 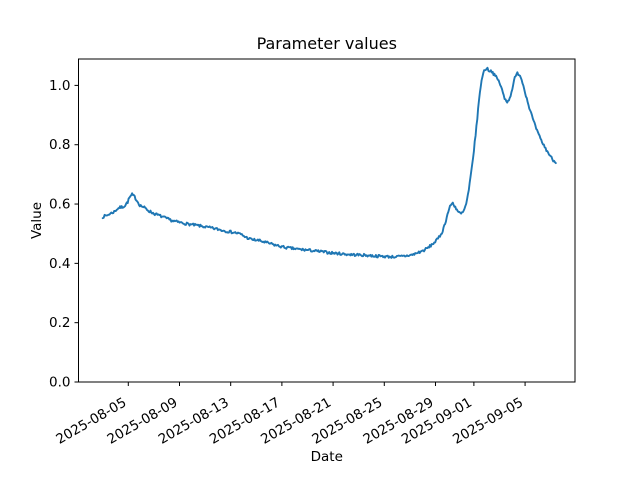 I want to click on x-axis-label: Date, so click(x=327, y=457).